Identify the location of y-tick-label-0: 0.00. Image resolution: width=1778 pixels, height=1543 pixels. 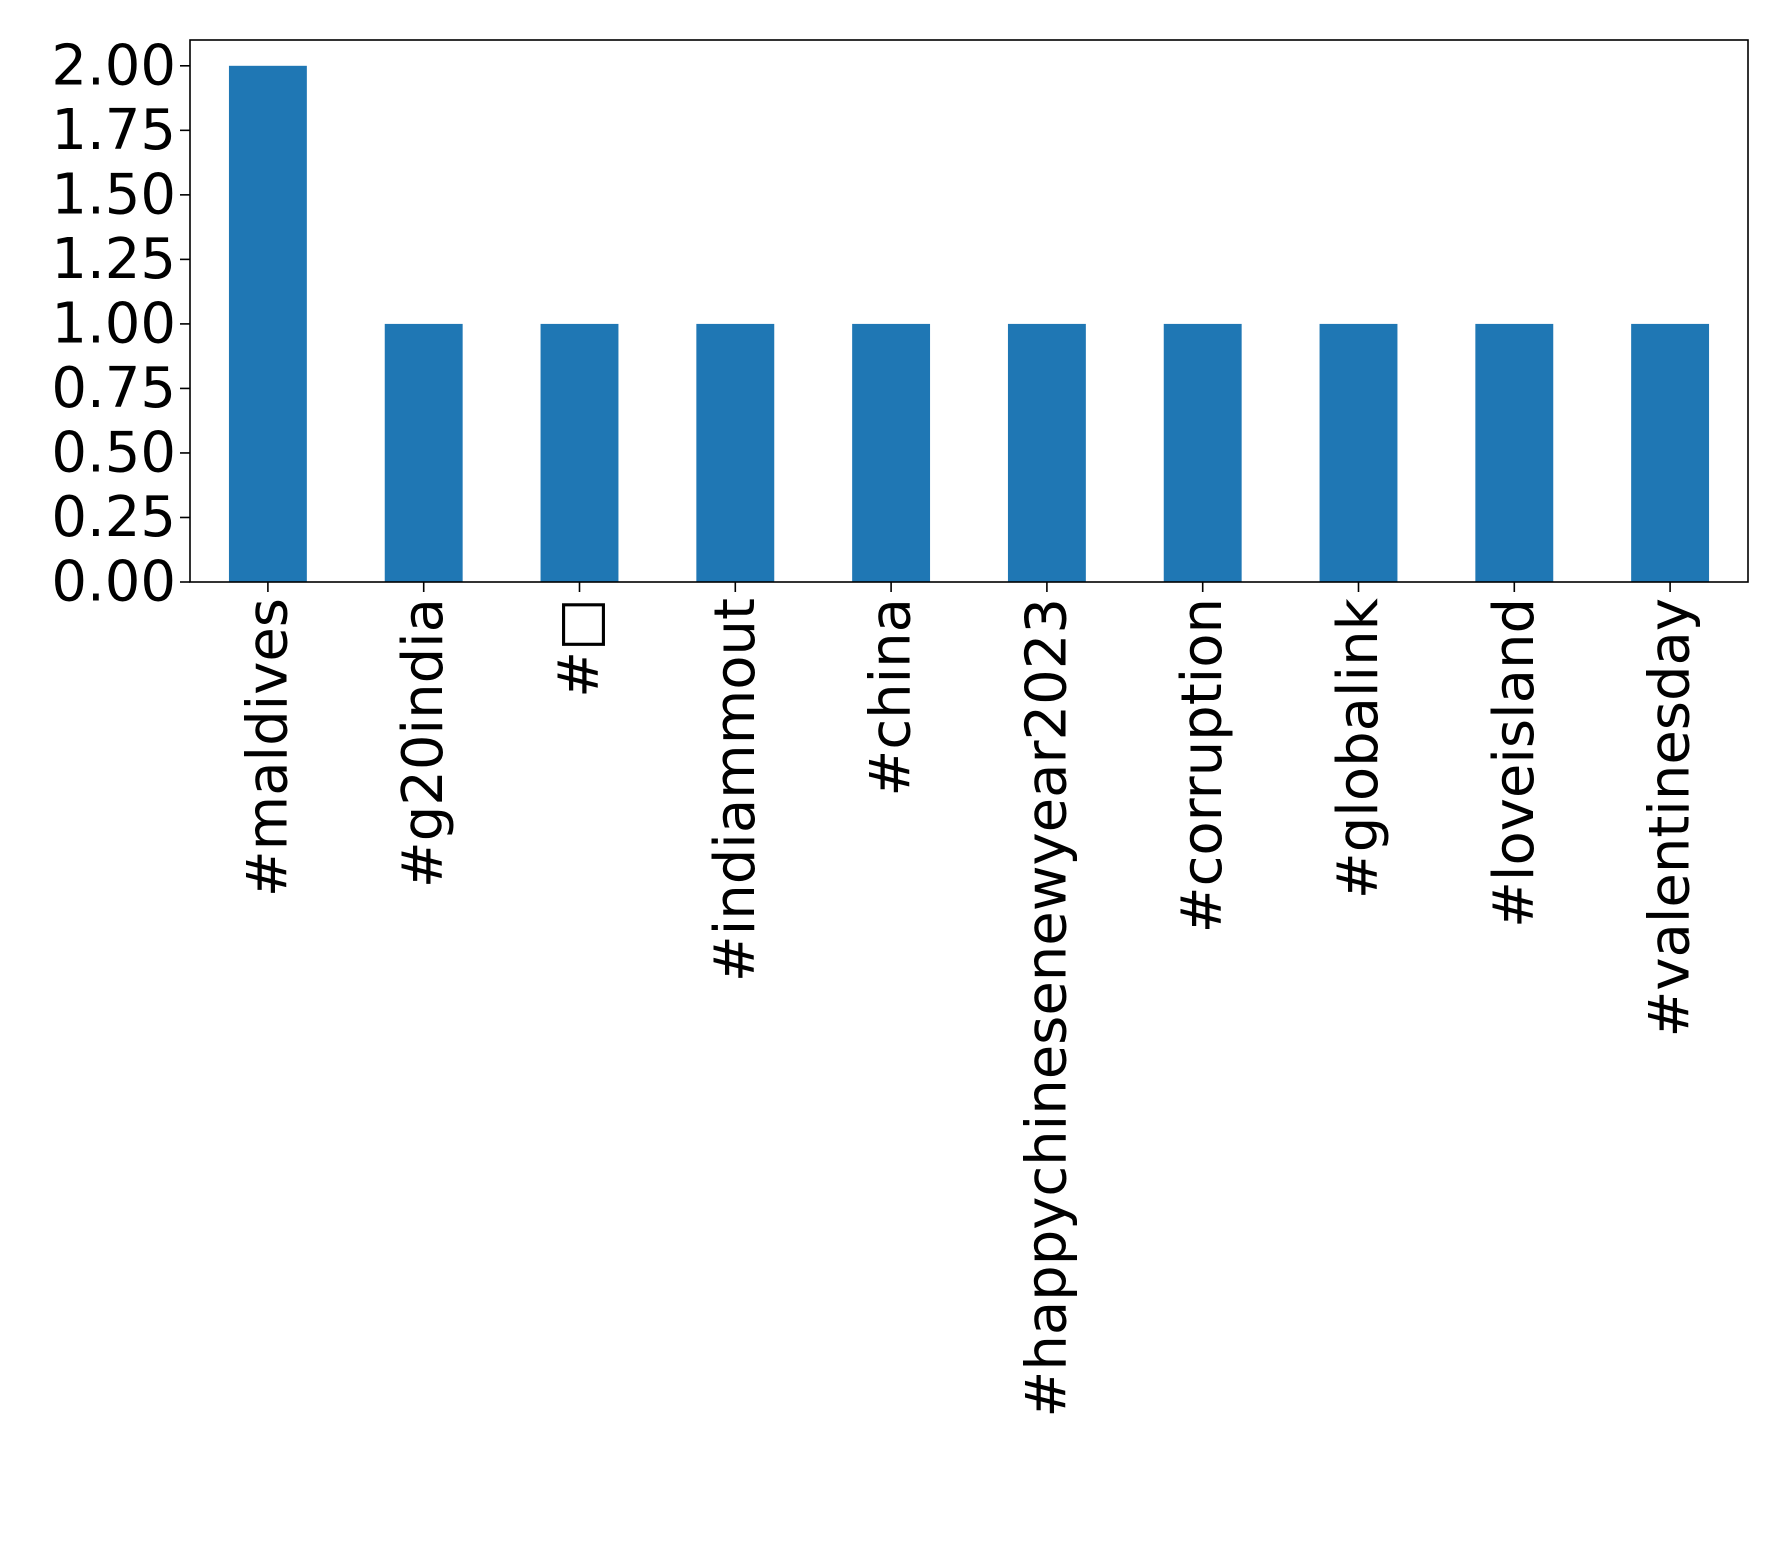
(113, 582).